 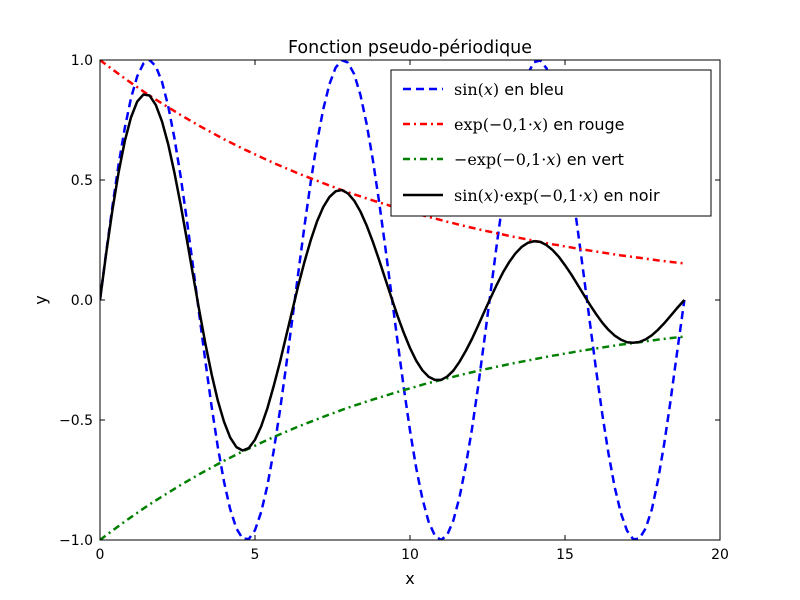 What do you see at coordinates (82, 61) in the screenshot?
I see `y-tick-label: 1.0` at bounding box center [82, 61].